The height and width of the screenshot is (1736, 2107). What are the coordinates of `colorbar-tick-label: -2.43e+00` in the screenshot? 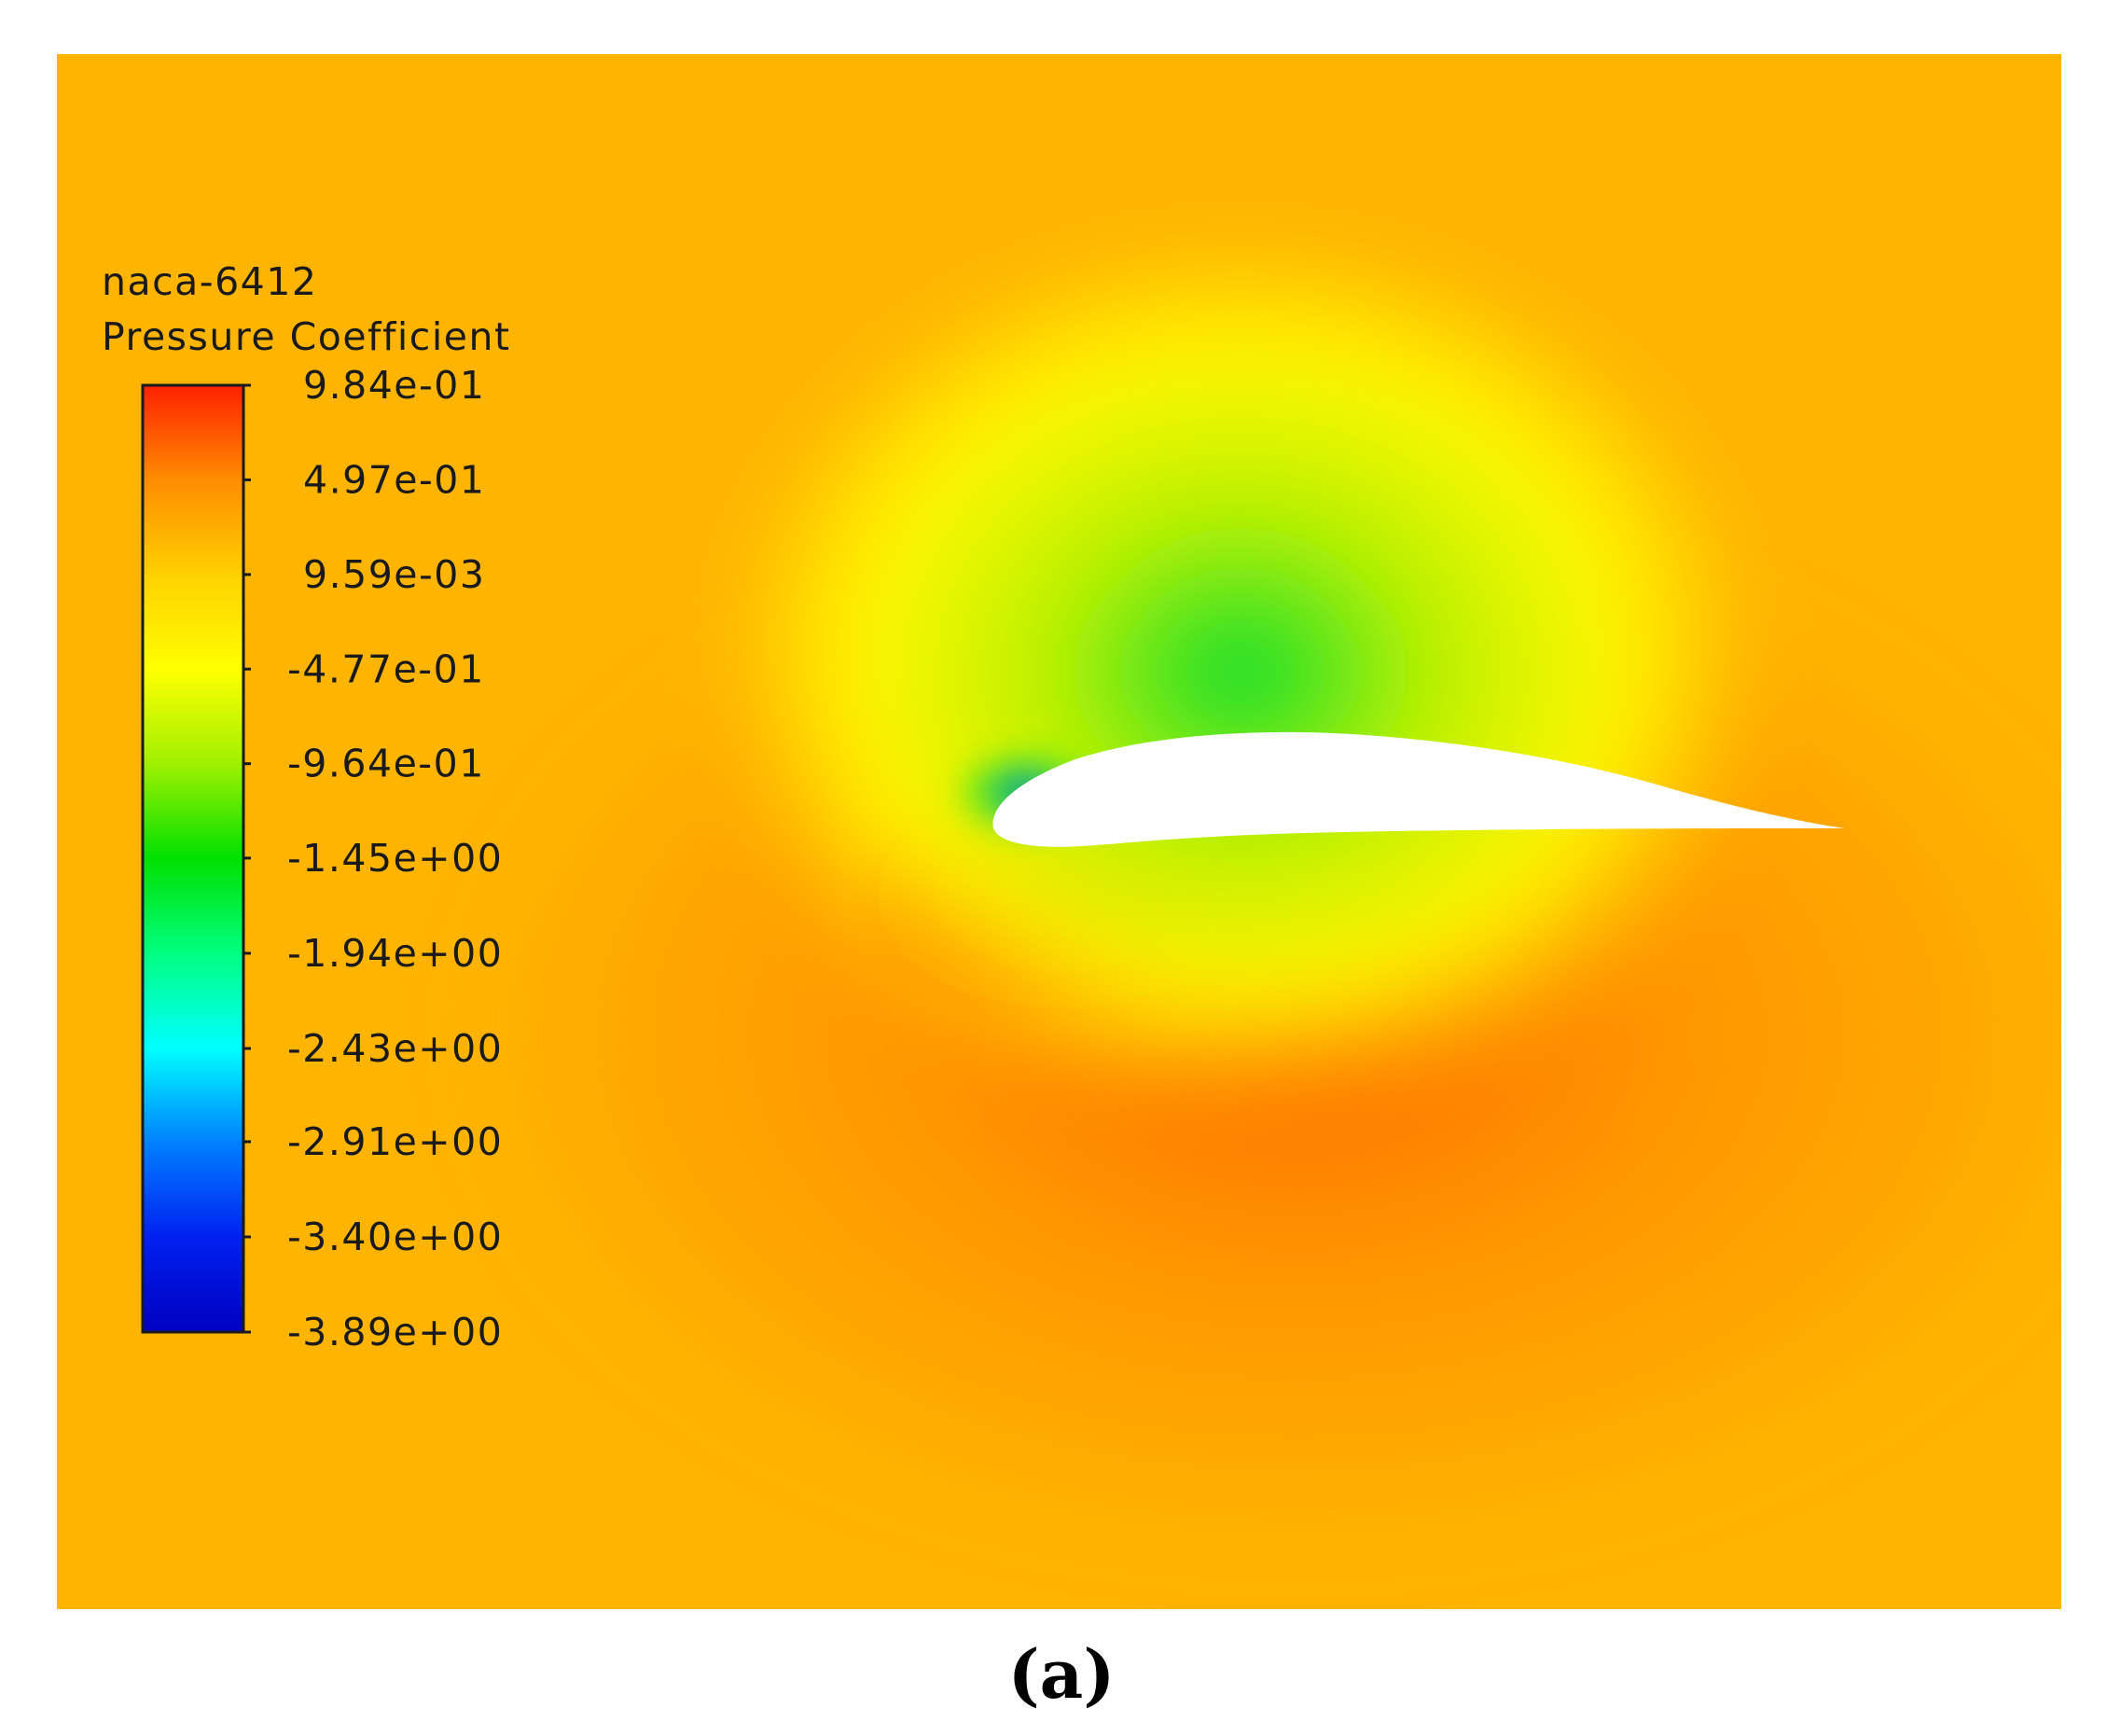 It's located at (395, 1048).